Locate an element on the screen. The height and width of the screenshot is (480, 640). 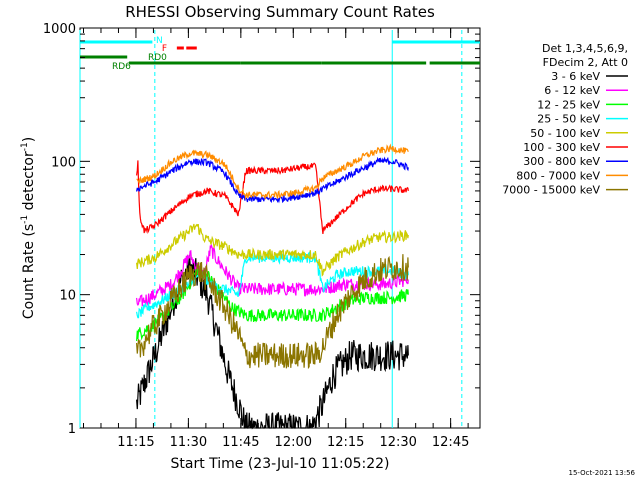
x-tick-label: 12:30 is located at coordinates (397, 442).